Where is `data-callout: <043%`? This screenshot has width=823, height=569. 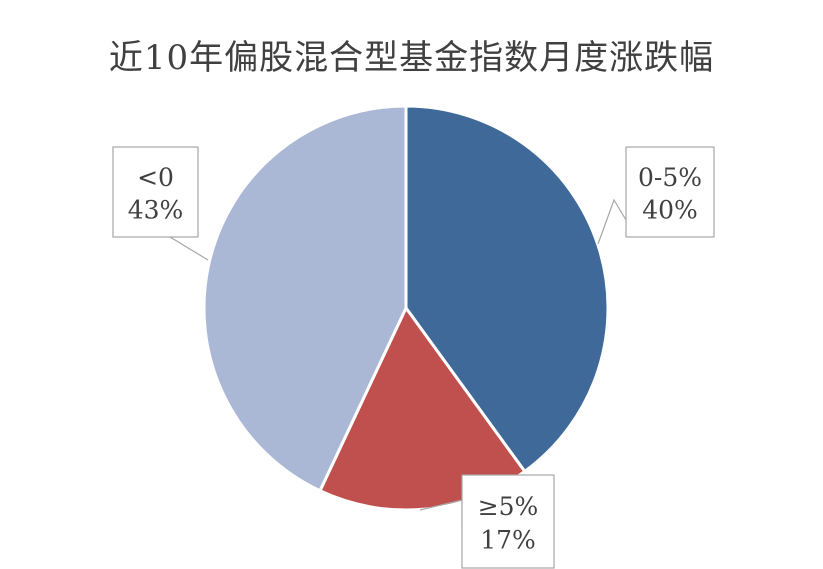
data-callout: <043% is located at coordinates (160, 203).